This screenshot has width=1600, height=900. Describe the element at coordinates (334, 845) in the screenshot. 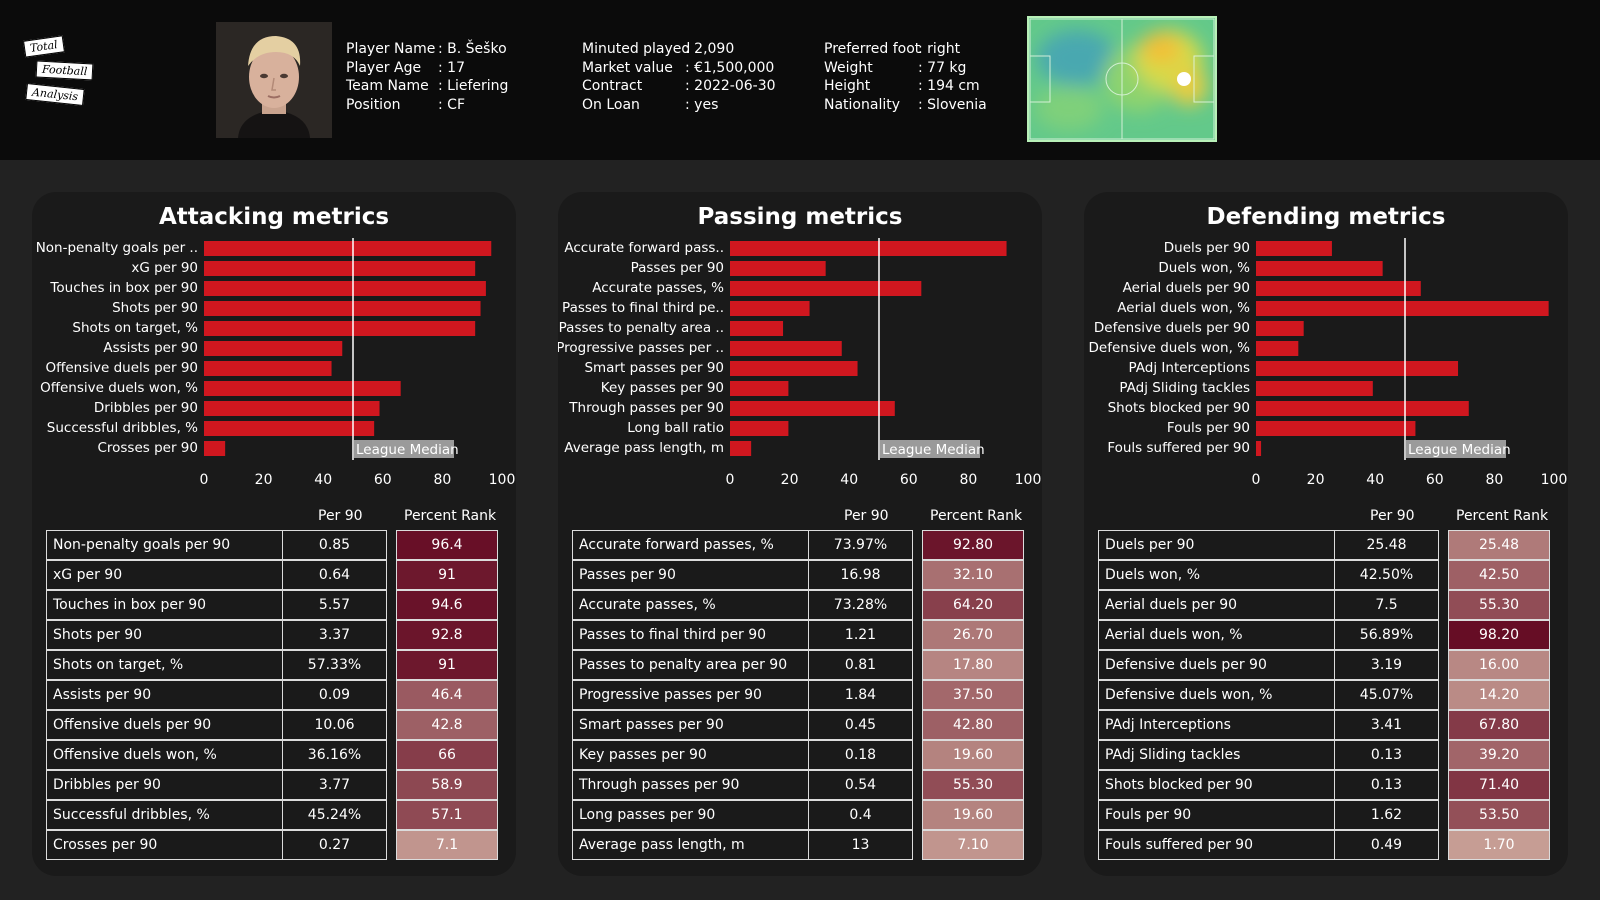

I see `per90-cell: 0.27` at that location.